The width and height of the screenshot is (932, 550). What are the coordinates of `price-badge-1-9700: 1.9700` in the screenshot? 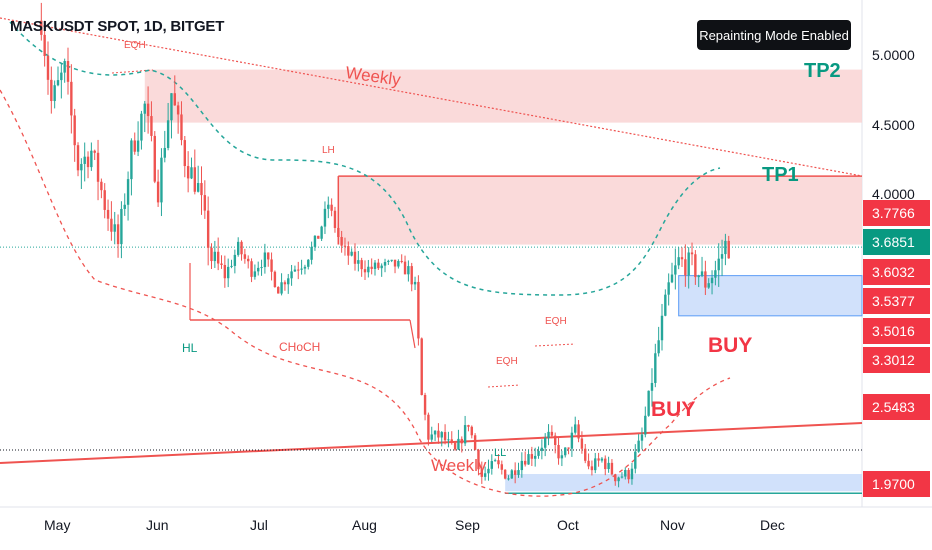 It's located at (896, 484).